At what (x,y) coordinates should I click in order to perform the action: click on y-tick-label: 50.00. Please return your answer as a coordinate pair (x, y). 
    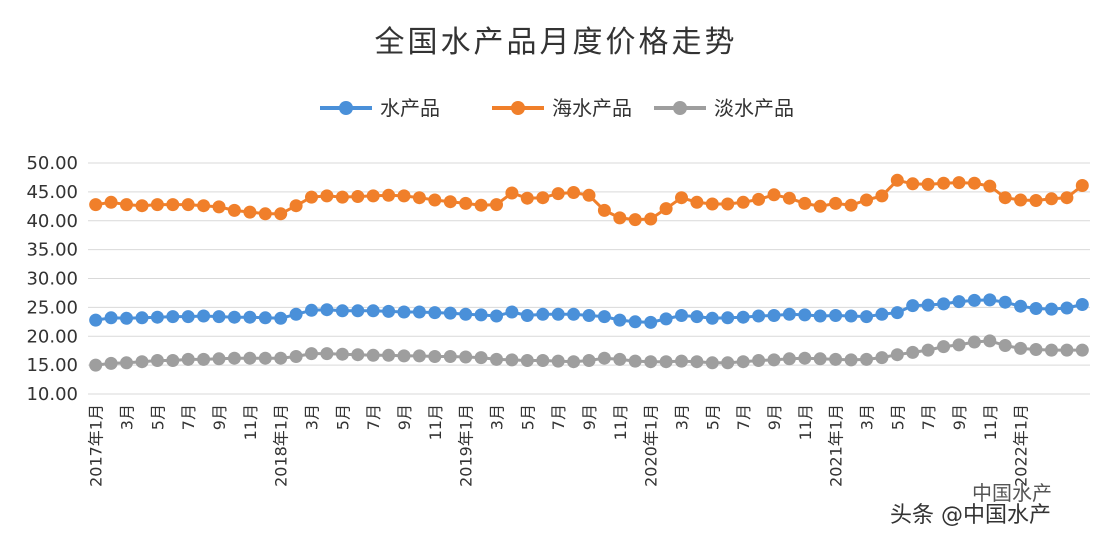
    Looking at the image, I should click on (52, 163).